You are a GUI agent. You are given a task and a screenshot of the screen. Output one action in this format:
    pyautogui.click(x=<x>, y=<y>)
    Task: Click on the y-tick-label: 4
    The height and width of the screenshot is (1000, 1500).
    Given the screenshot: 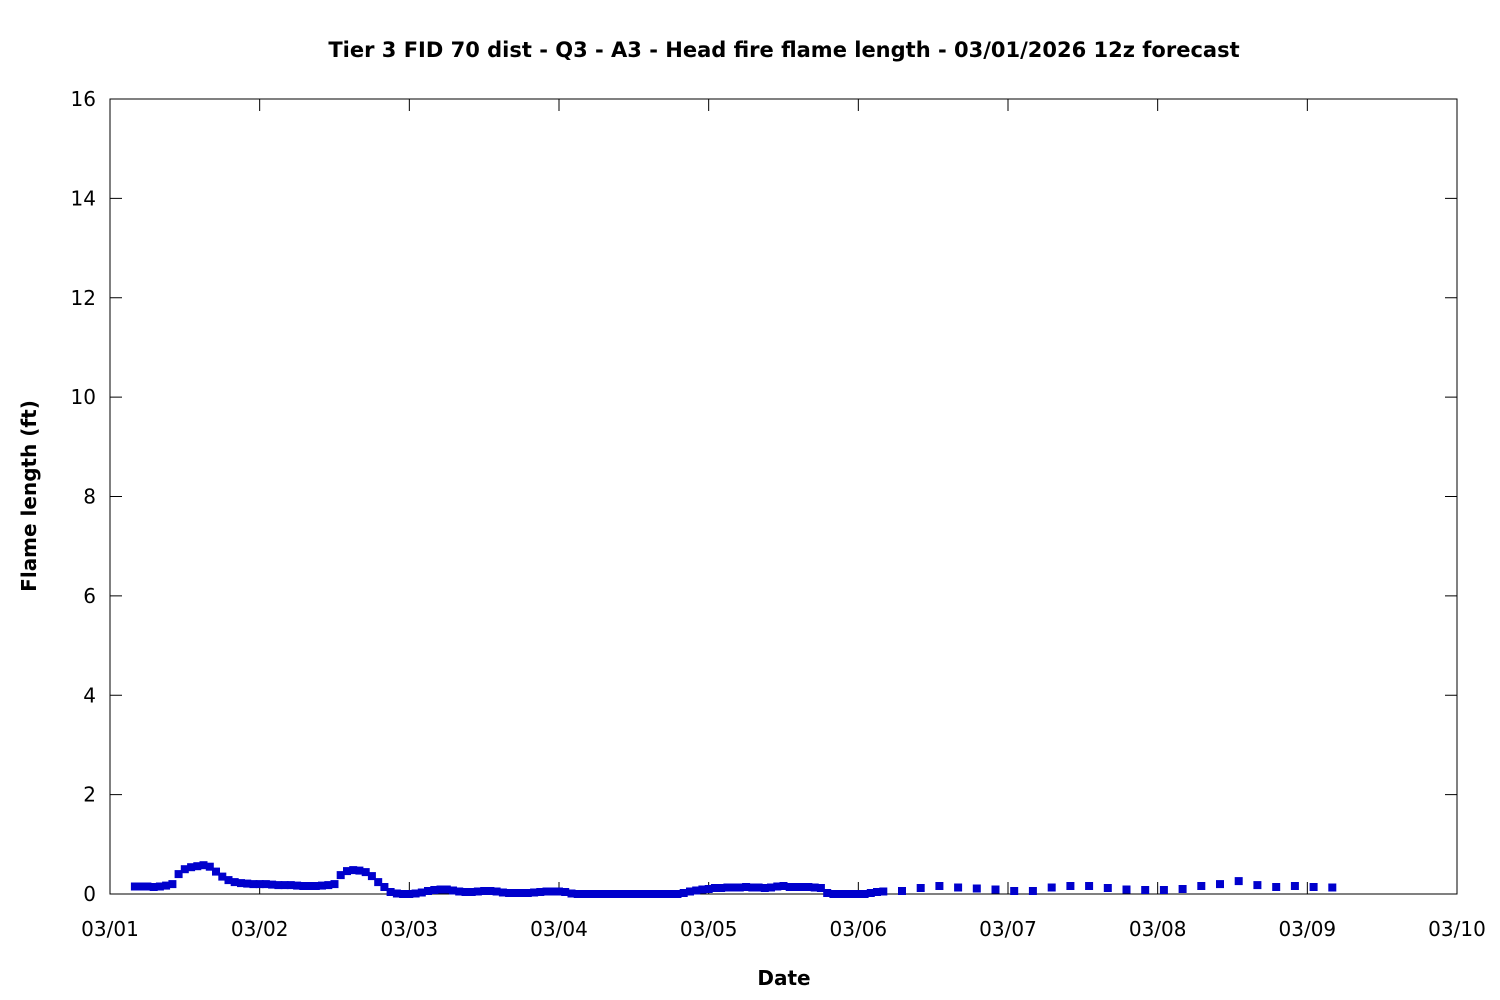 What is the action you would take?
    pyautogui.click(x=89, y=695)
    